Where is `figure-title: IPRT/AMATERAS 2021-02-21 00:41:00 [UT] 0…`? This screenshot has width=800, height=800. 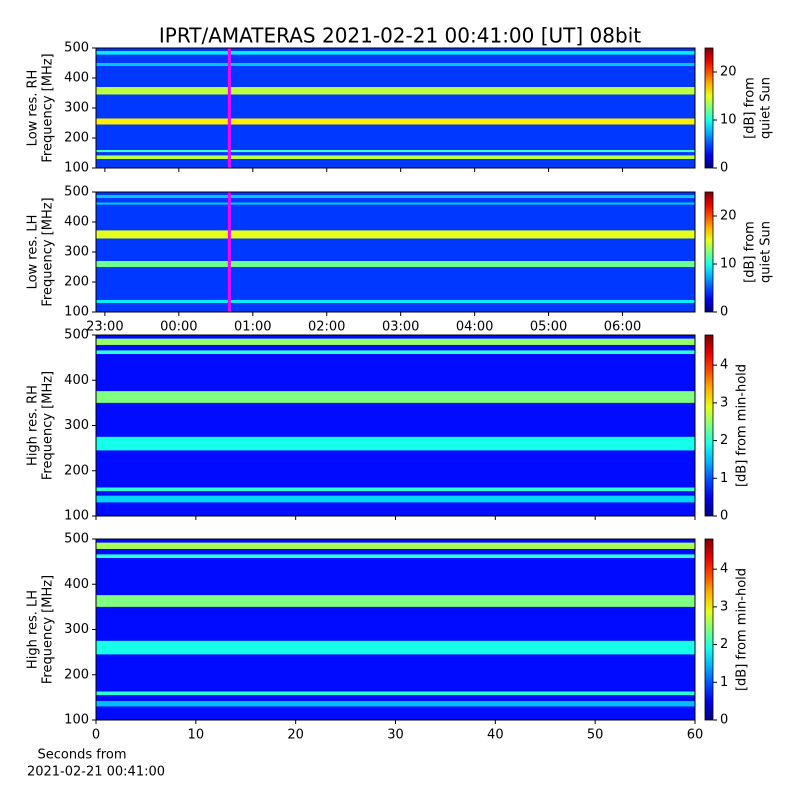 figure-title: IPRT/AMATERAS 2021-02-21 00:41:00 [UT] 0… is located at coordinates (400, 36).